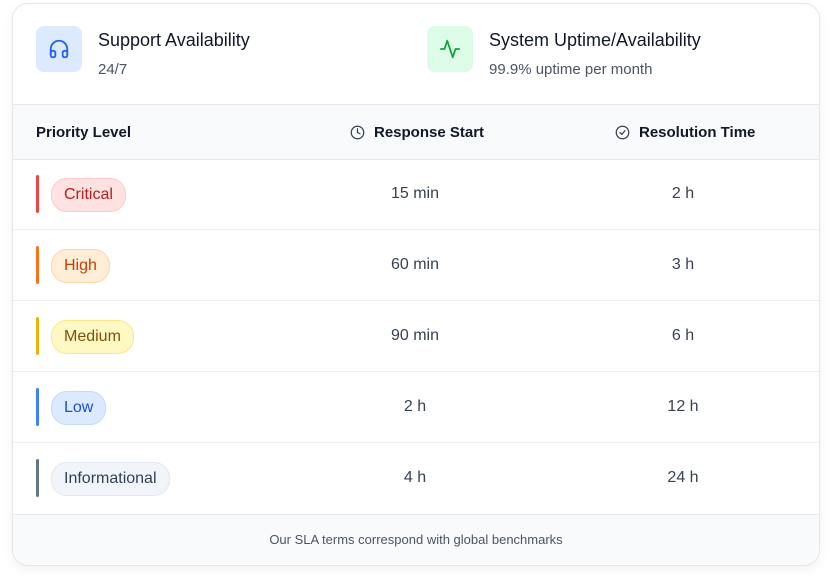 The width and height of the screenshot is (830, 586). I want to click on response-start-cell: 90 min, so click(415, 335).